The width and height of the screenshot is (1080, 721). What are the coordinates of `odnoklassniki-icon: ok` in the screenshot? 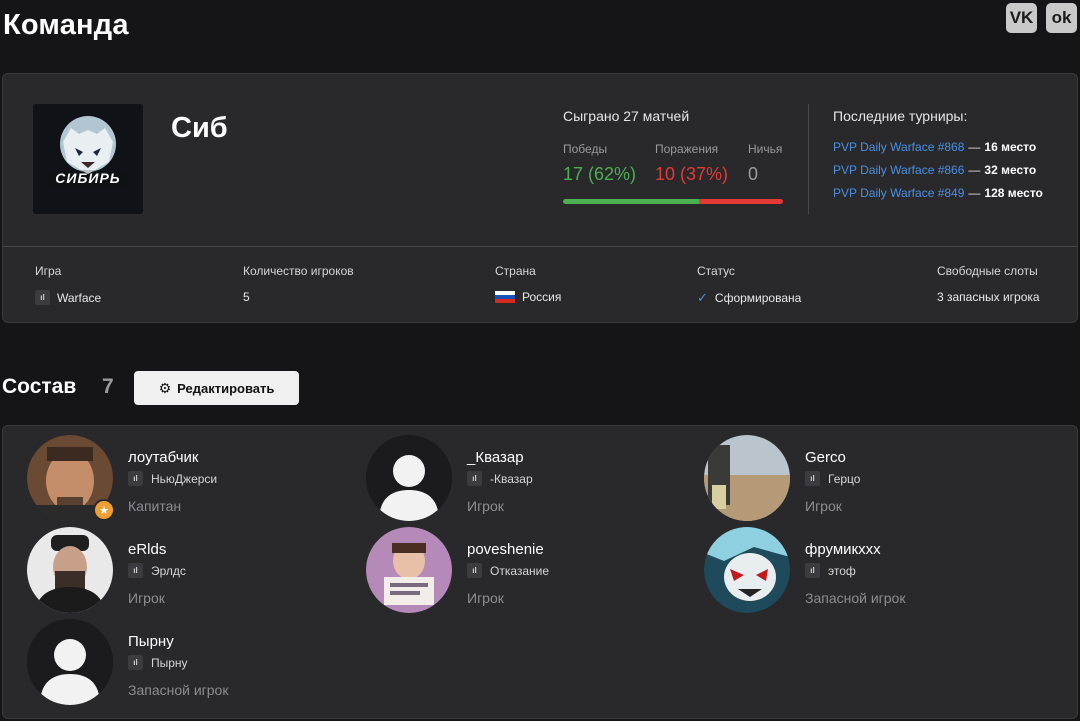 It's located at (1061, 18).